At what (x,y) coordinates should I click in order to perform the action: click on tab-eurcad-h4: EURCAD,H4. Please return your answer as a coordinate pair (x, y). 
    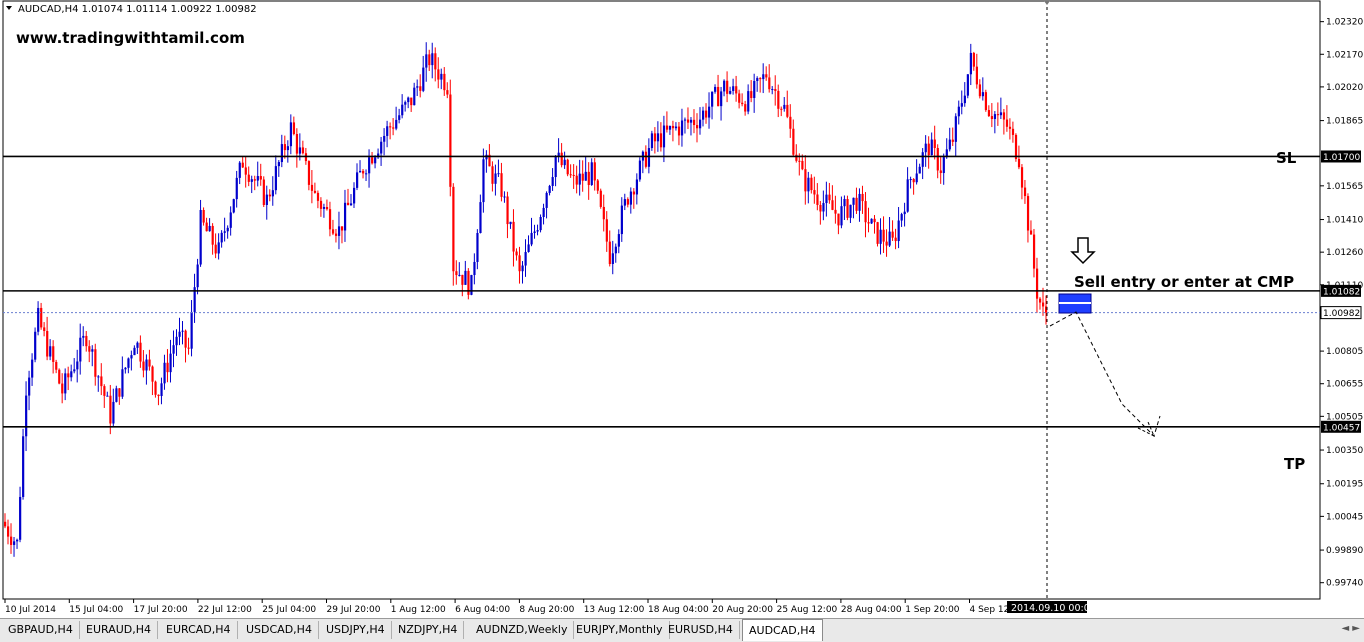
    Looking at the image, I should click on (199, 630).